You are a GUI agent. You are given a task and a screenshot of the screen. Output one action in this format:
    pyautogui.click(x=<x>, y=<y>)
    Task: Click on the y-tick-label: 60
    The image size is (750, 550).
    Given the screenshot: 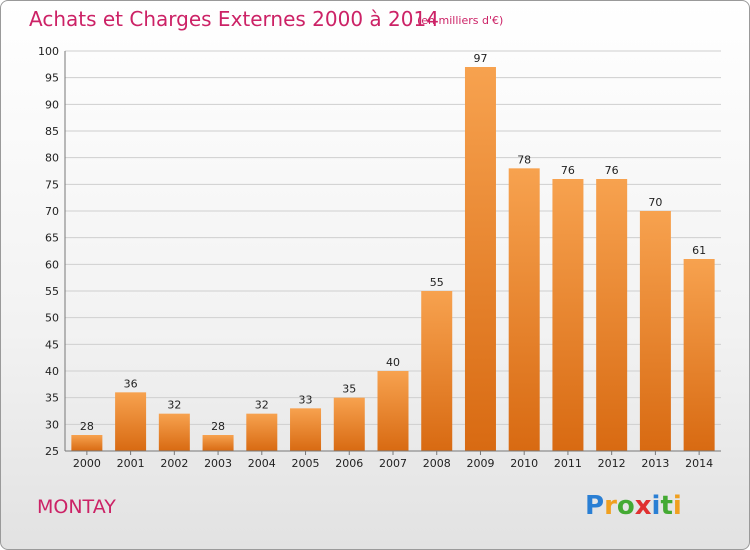 What is the action you would take?
    pyautogui.click(x=52, y=264)
    